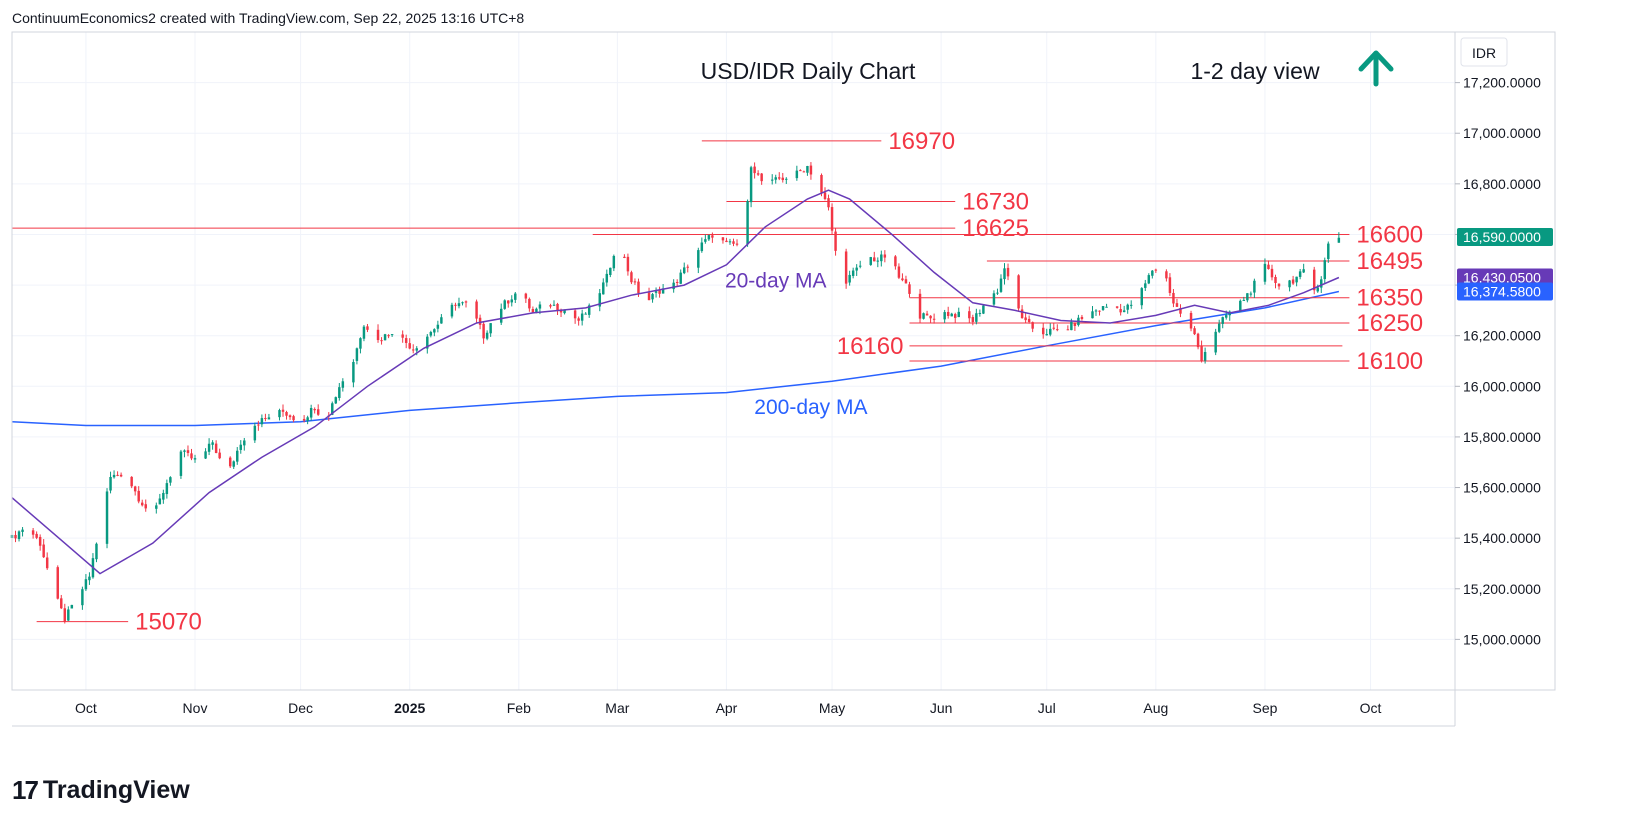 The image size is (1632, 828). Describe the element at coordinates (1389, 261) in the screenshot. I see `level-label: 16495` at that location.